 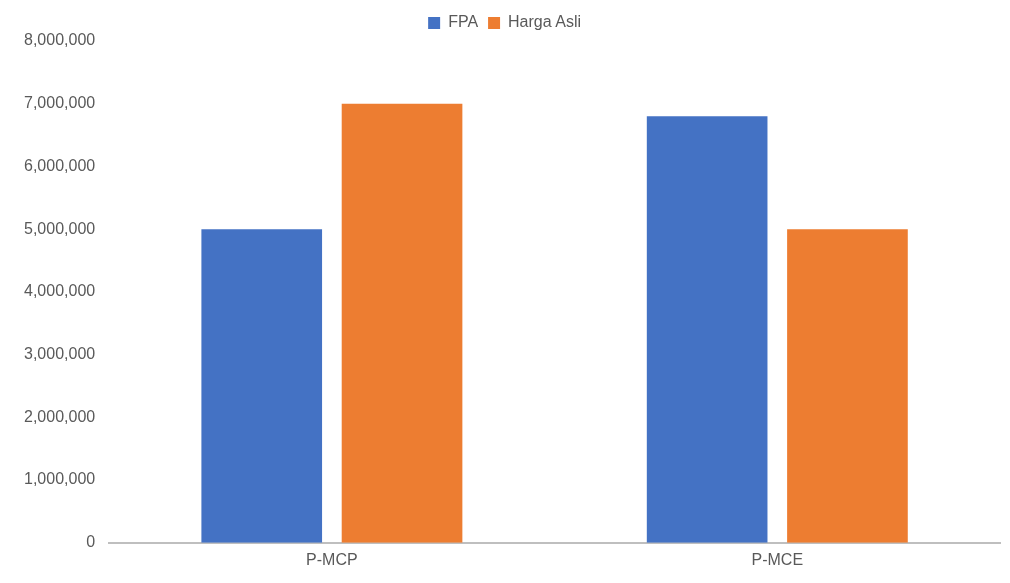 What do you see at coordinates (59, 40) in the screenshot?
I see `y-tick-label: 8,000,000` at bounding box center [59, 40].